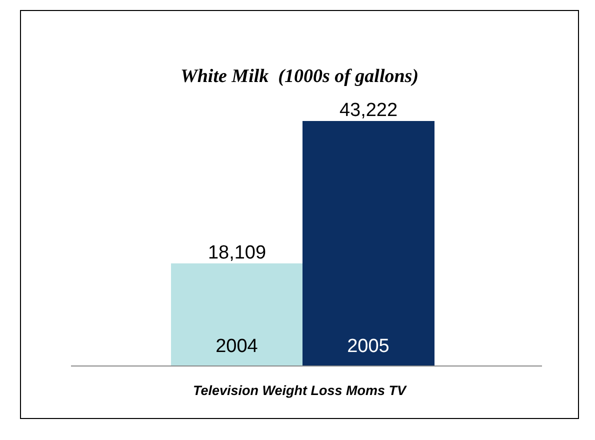  What do you see at coordinates (300, 390) in the screenshot?
I see `x-axis-title: Television Weight Loss Moms TV` at bounding box center [300, 390].